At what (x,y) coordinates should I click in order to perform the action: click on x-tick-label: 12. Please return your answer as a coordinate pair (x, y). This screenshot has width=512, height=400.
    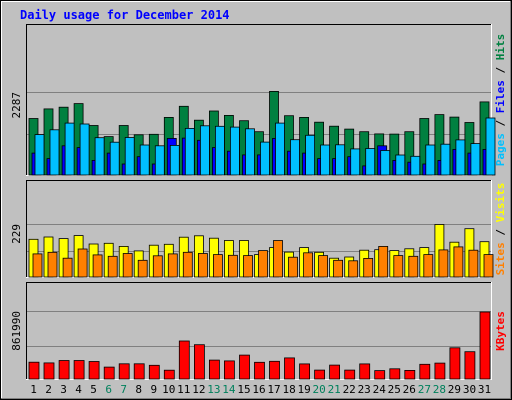
    Looking at the image, I should click on (198, 389).